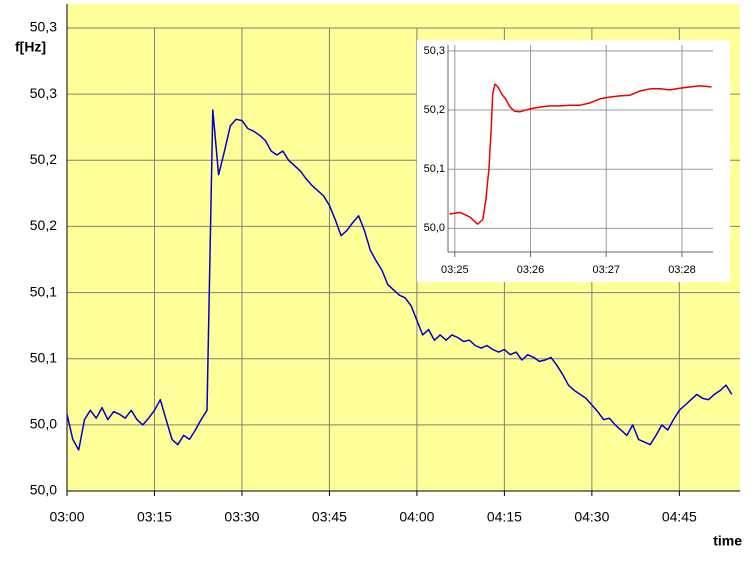 This screenshot has width=756, height=561. Describe the element at coordinates (241, 517) in the screenshot. I see `x-tick-label: 03:30` at that location.